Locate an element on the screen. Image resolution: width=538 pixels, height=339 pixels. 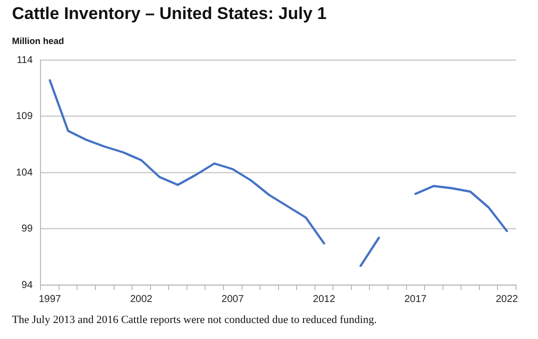
x-tick-label: 2017 is located at coordinates (416, 299).